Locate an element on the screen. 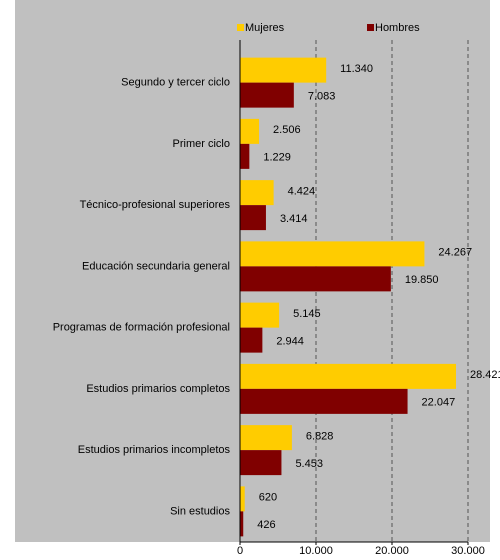 This screenshot has height=560, width=500. category-label: Estudios primarios completos is located at coordinates (158, 389).